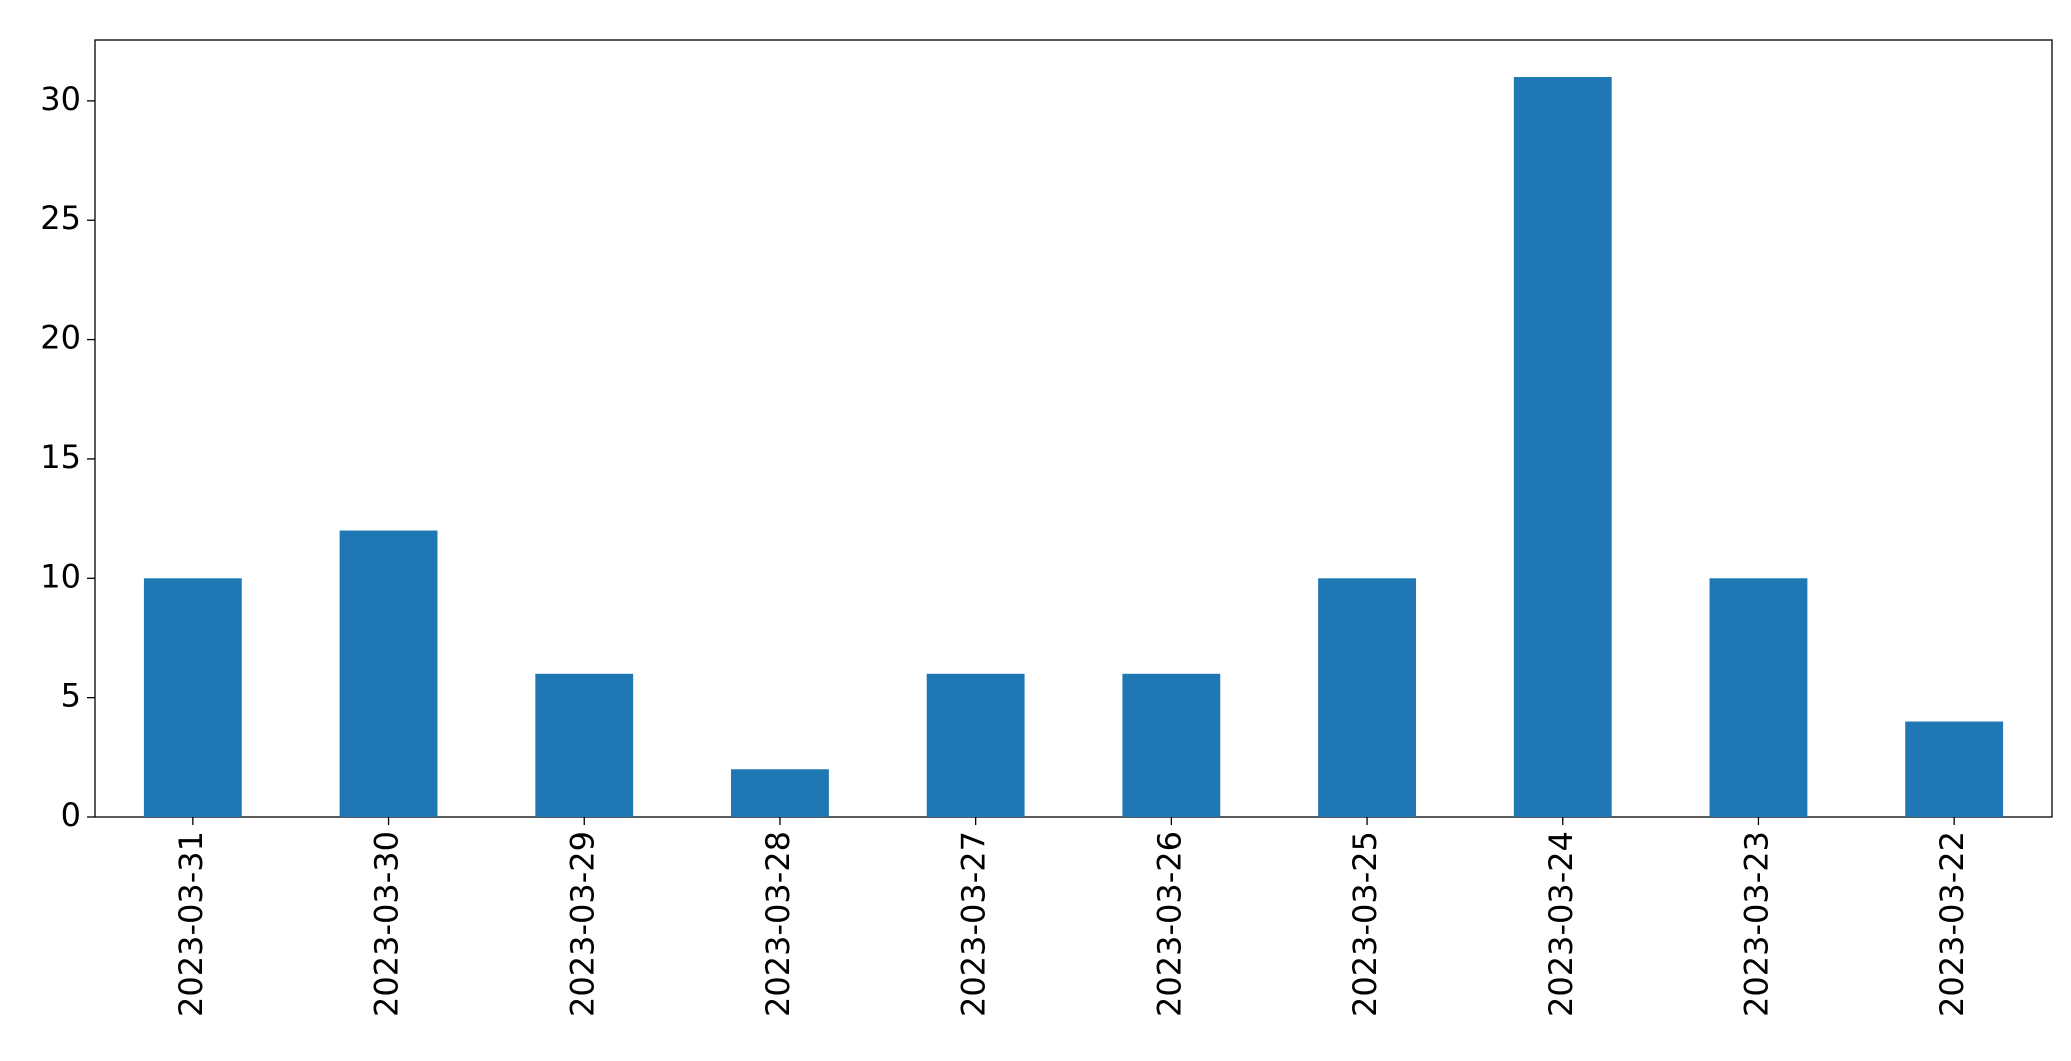 This screenshot has height=1061, width=2071. I want to click on y-tick-label: 0, so click(71, 815).